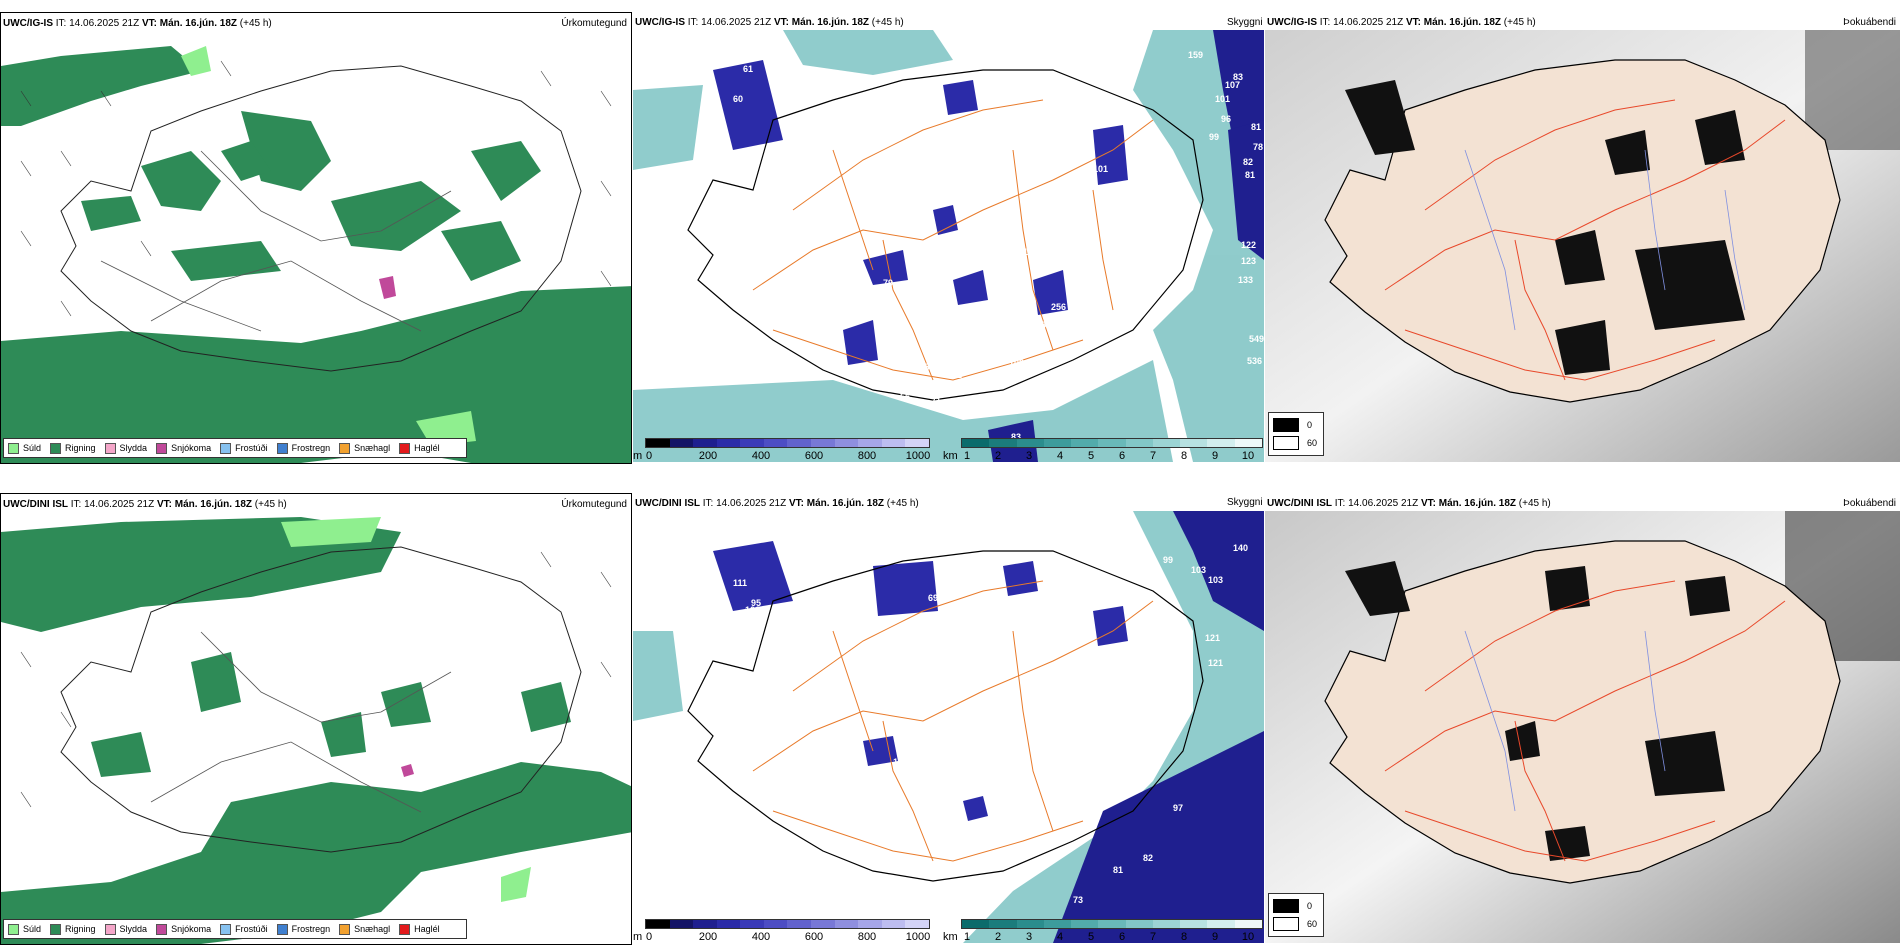  Describe the element at coordinates (788, 451) in the screenshot. I see `cloudbase-colorbar: m 0 200 400 600 800 1000` at that location.